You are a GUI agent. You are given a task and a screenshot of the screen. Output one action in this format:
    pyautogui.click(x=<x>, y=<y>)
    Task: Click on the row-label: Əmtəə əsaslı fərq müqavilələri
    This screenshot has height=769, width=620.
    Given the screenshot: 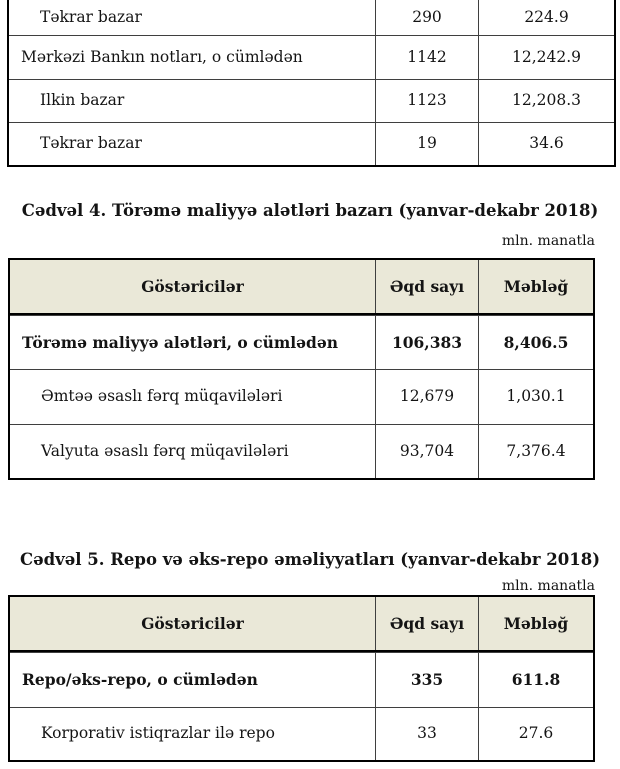 What is the action you would take?
    pyautogui.click(x=162, y=396)
    